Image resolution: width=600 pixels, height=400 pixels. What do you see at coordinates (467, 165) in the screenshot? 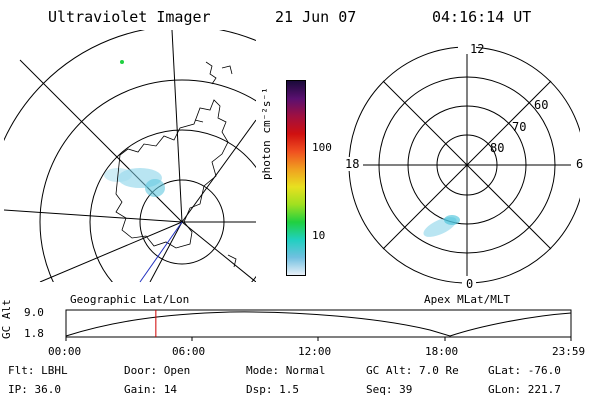
I see `mlt-line` at bounding box center [467, 165].